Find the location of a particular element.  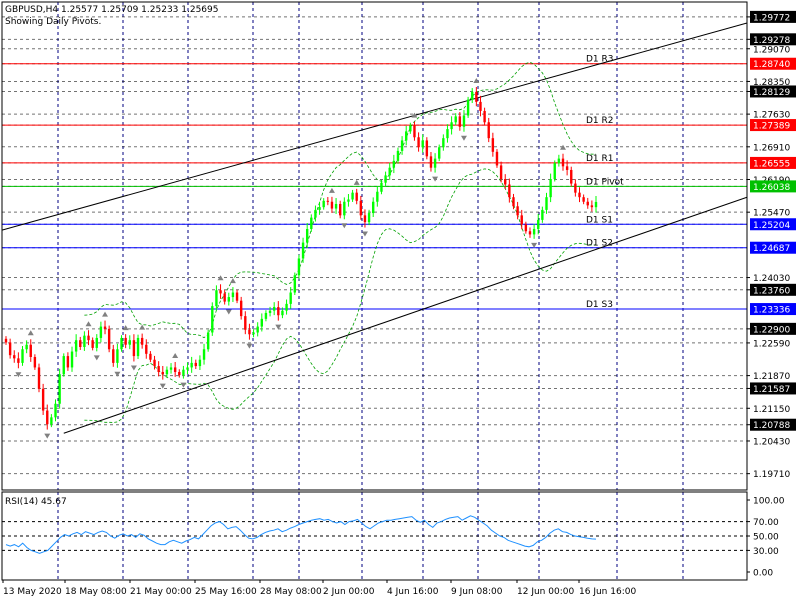

time-tick-label: 2 Jun 00:00 is located at coordinates (349, 592).